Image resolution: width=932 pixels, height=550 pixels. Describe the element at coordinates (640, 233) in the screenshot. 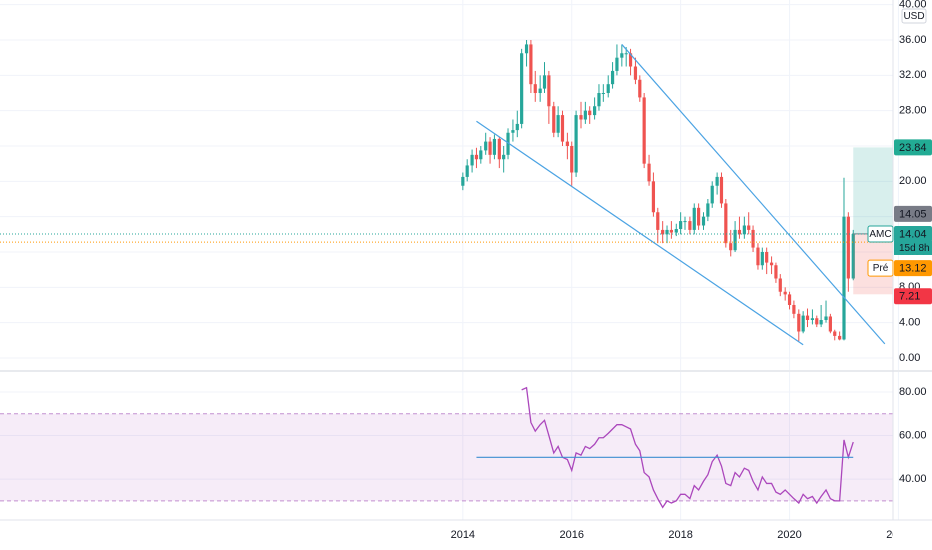

I see `trend-line` at that location.